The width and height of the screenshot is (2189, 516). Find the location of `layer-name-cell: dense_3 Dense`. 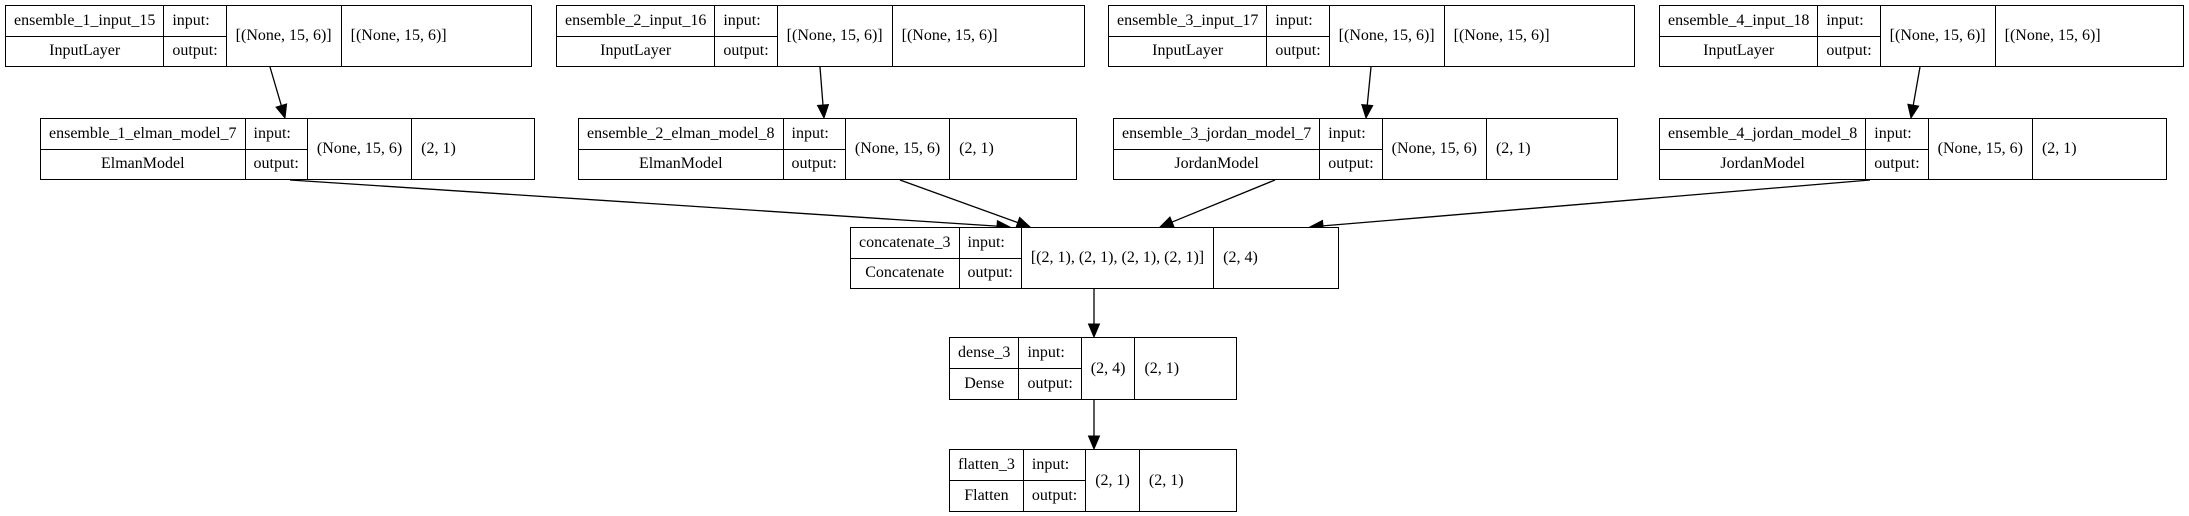

layer-name-cell: dense_3 Dense is located at coordinates (985, 368).